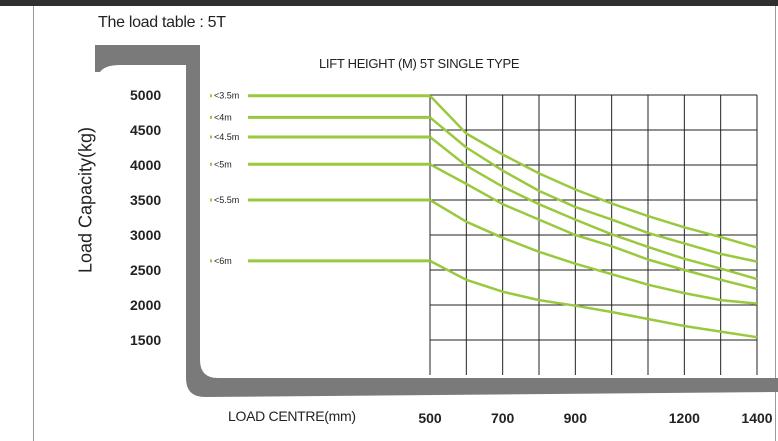 The height and width of the screenshot is (441, 778). I want to click on top-bar, so click(389, 3).